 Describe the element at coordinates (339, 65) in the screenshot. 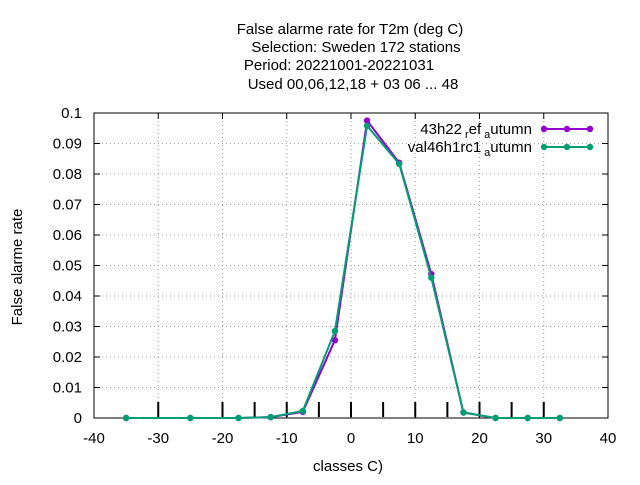

I see `title-line-3: Period: 20221001-20221031` at that location.